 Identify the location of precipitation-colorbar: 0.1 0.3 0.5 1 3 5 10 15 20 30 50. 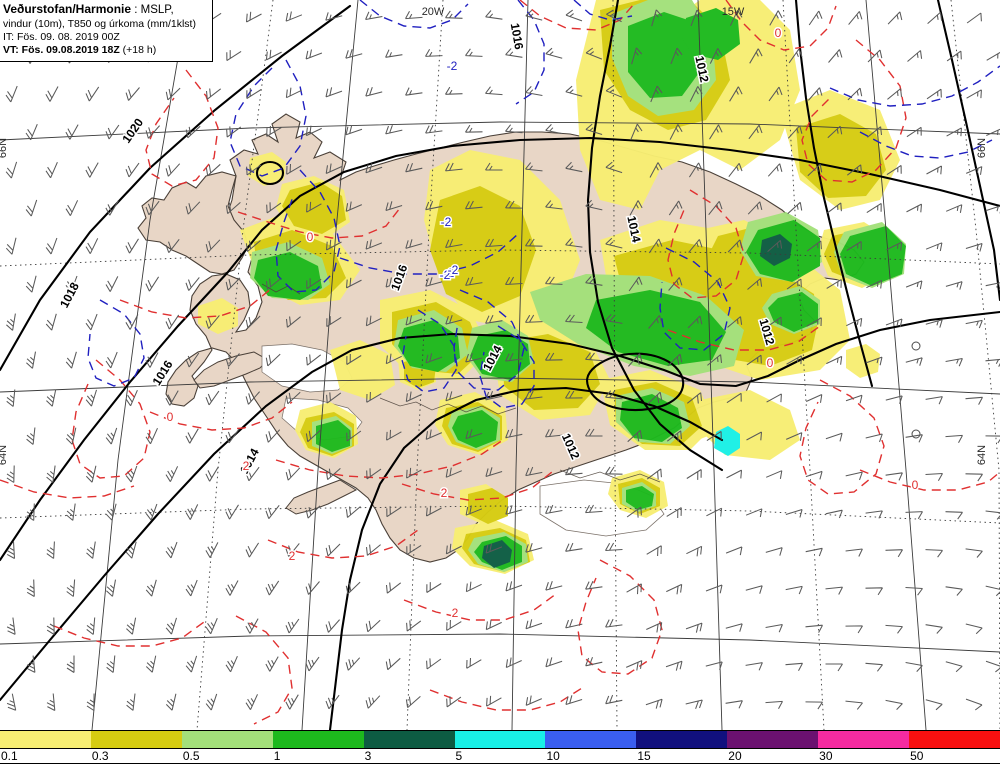
(500, 747).